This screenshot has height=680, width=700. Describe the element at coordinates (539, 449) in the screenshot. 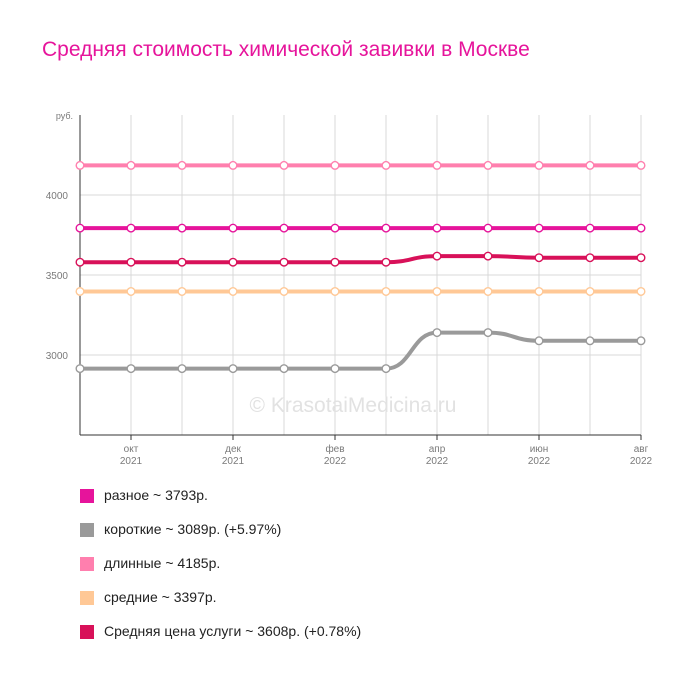

I see `x-tick-label: июн` at that location.